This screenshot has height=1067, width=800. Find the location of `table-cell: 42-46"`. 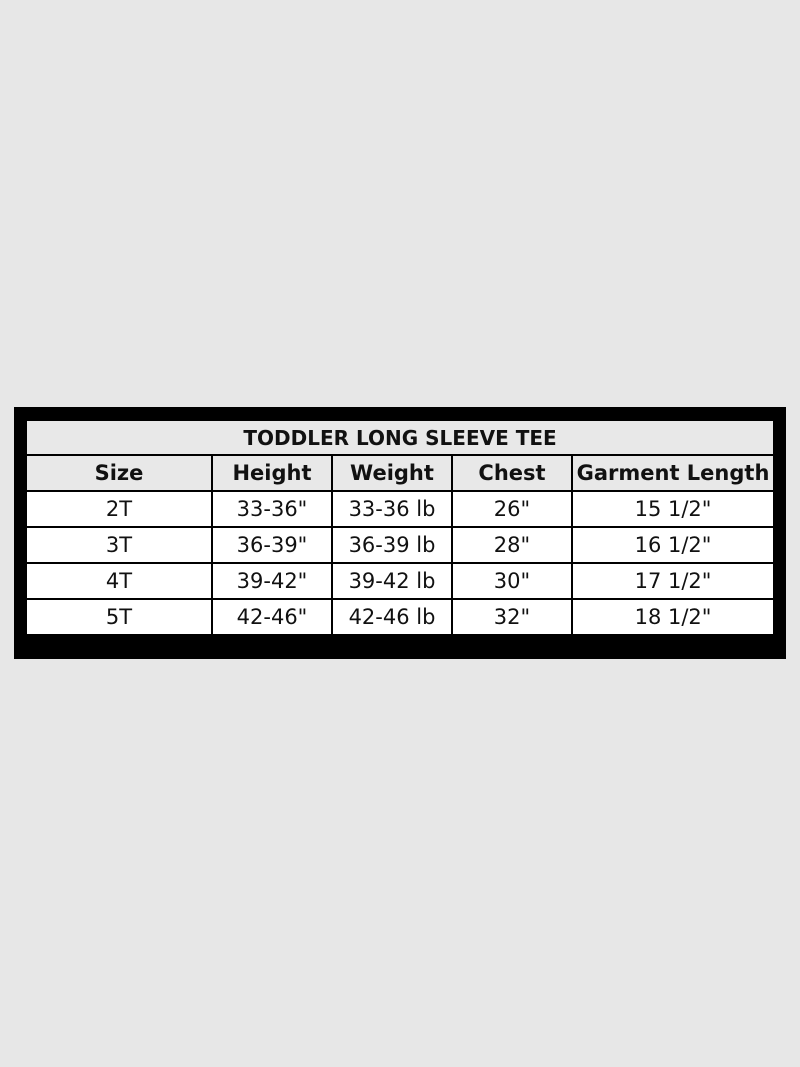

table-cell: 42-46" is located at coordinates (272, 616).